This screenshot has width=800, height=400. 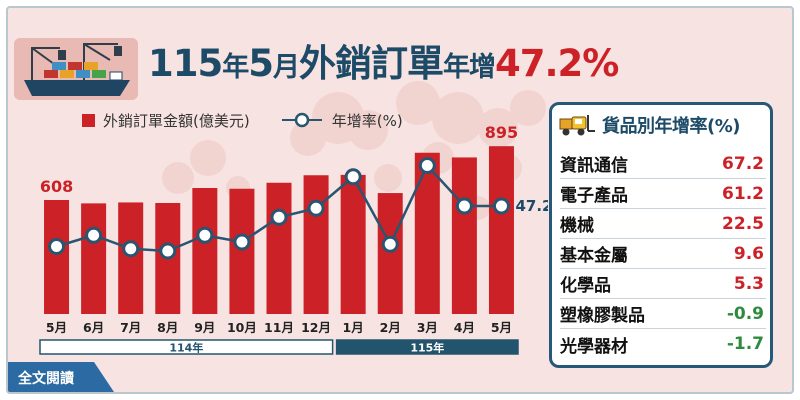 What do you see at coordinates (743, 223) in the screenshot?
I see `panel-row-value: 22.5` at bounding box center [743, 223].